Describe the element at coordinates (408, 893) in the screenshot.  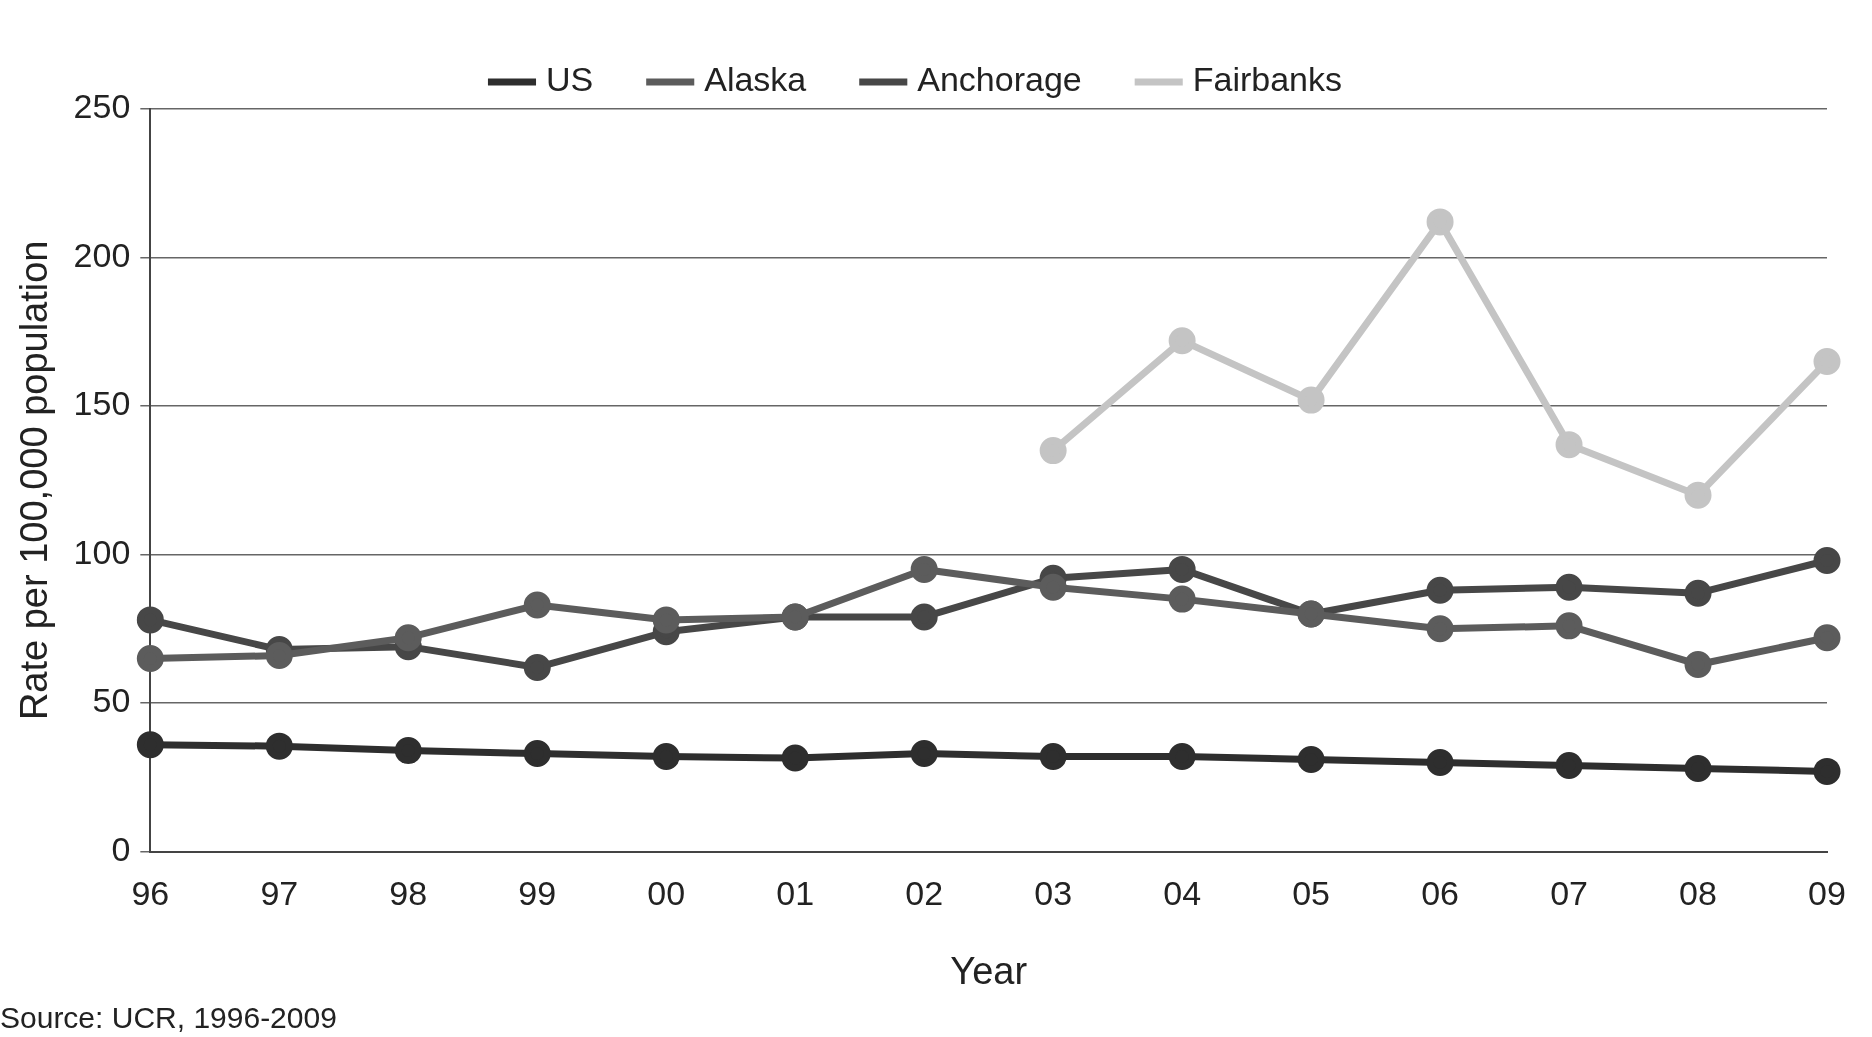
I see `x-tick-label: 98` at that location.